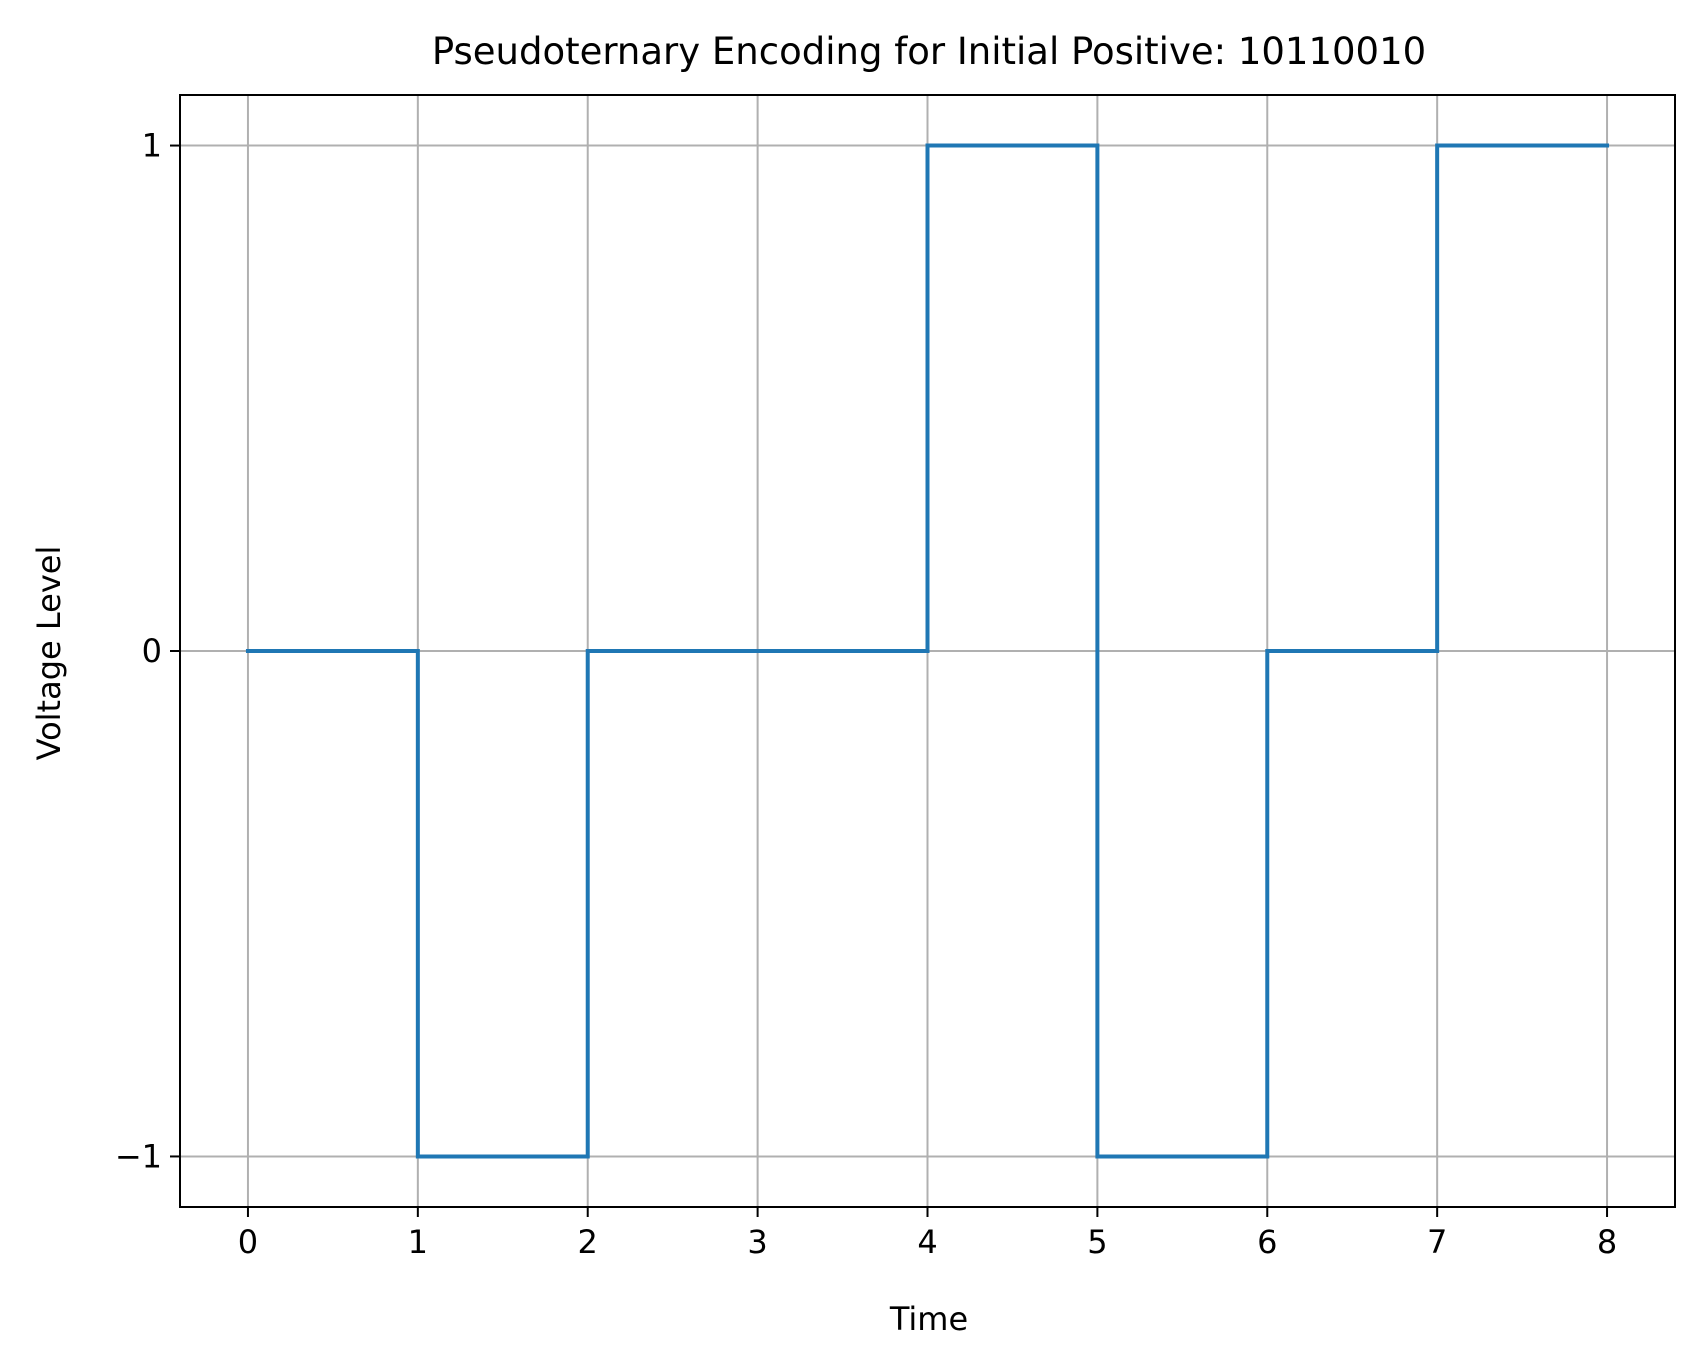  Describe the element at coordinates (757, 1242) in the screenshot. I see `x-tick-label: 3` at that location.